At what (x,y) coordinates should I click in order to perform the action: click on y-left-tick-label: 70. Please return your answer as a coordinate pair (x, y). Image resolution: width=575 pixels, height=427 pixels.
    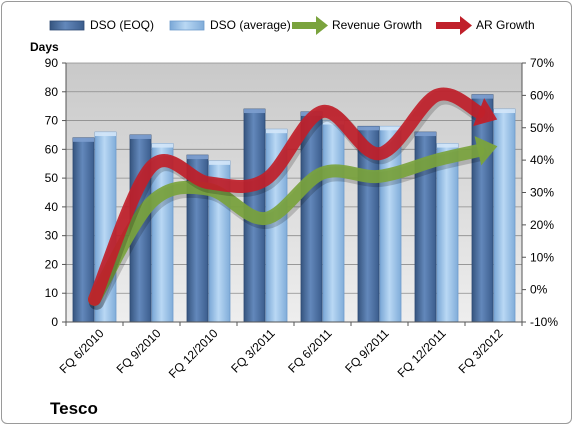
    Looking at the image, I should click on (52, 121).